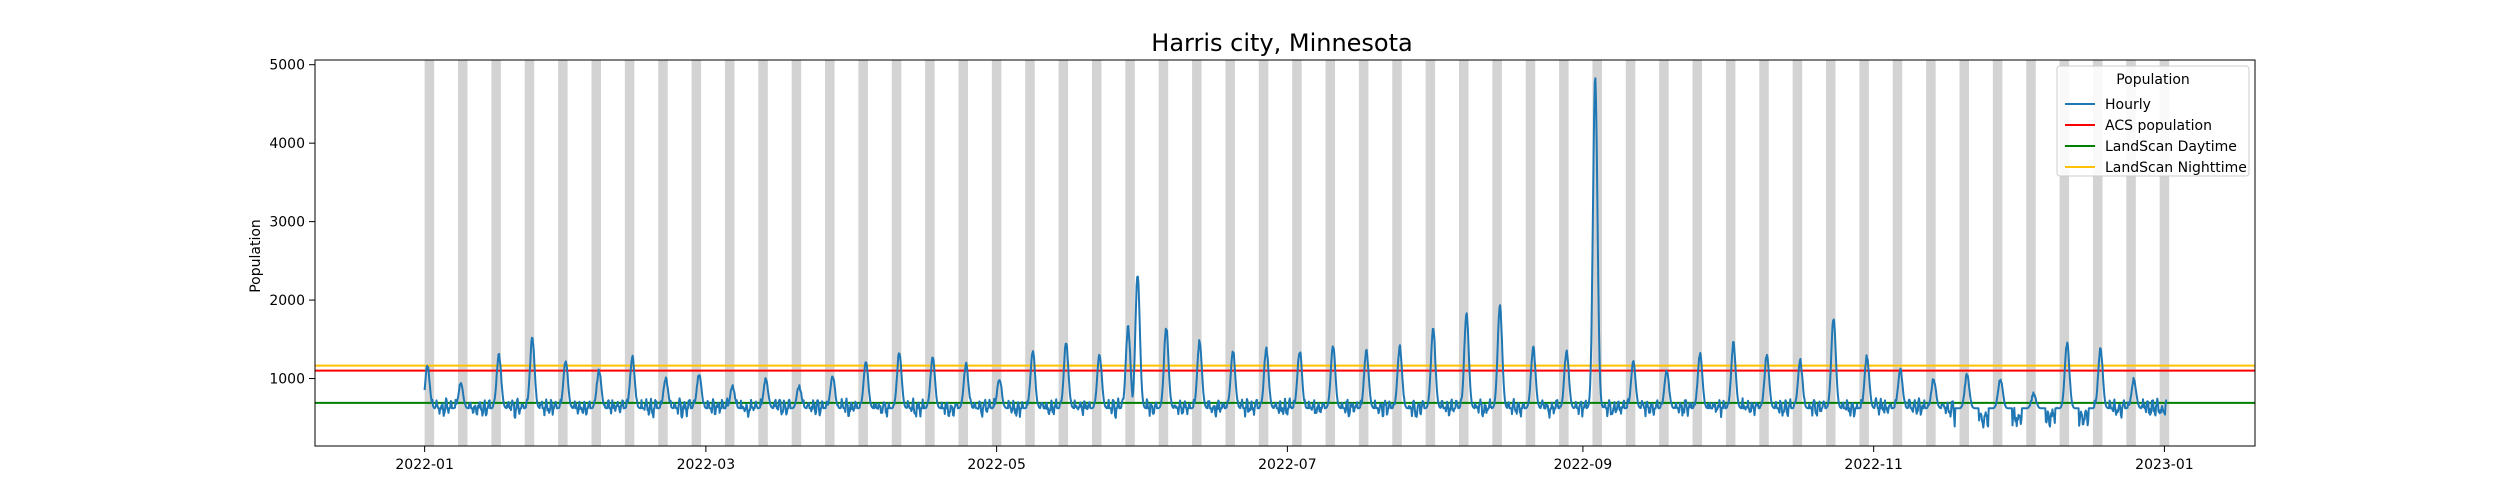  What do you see at coordinates (2153, 80) in the screenshot?
I see `legend-title: Population` at bounding box center [2153, 80].